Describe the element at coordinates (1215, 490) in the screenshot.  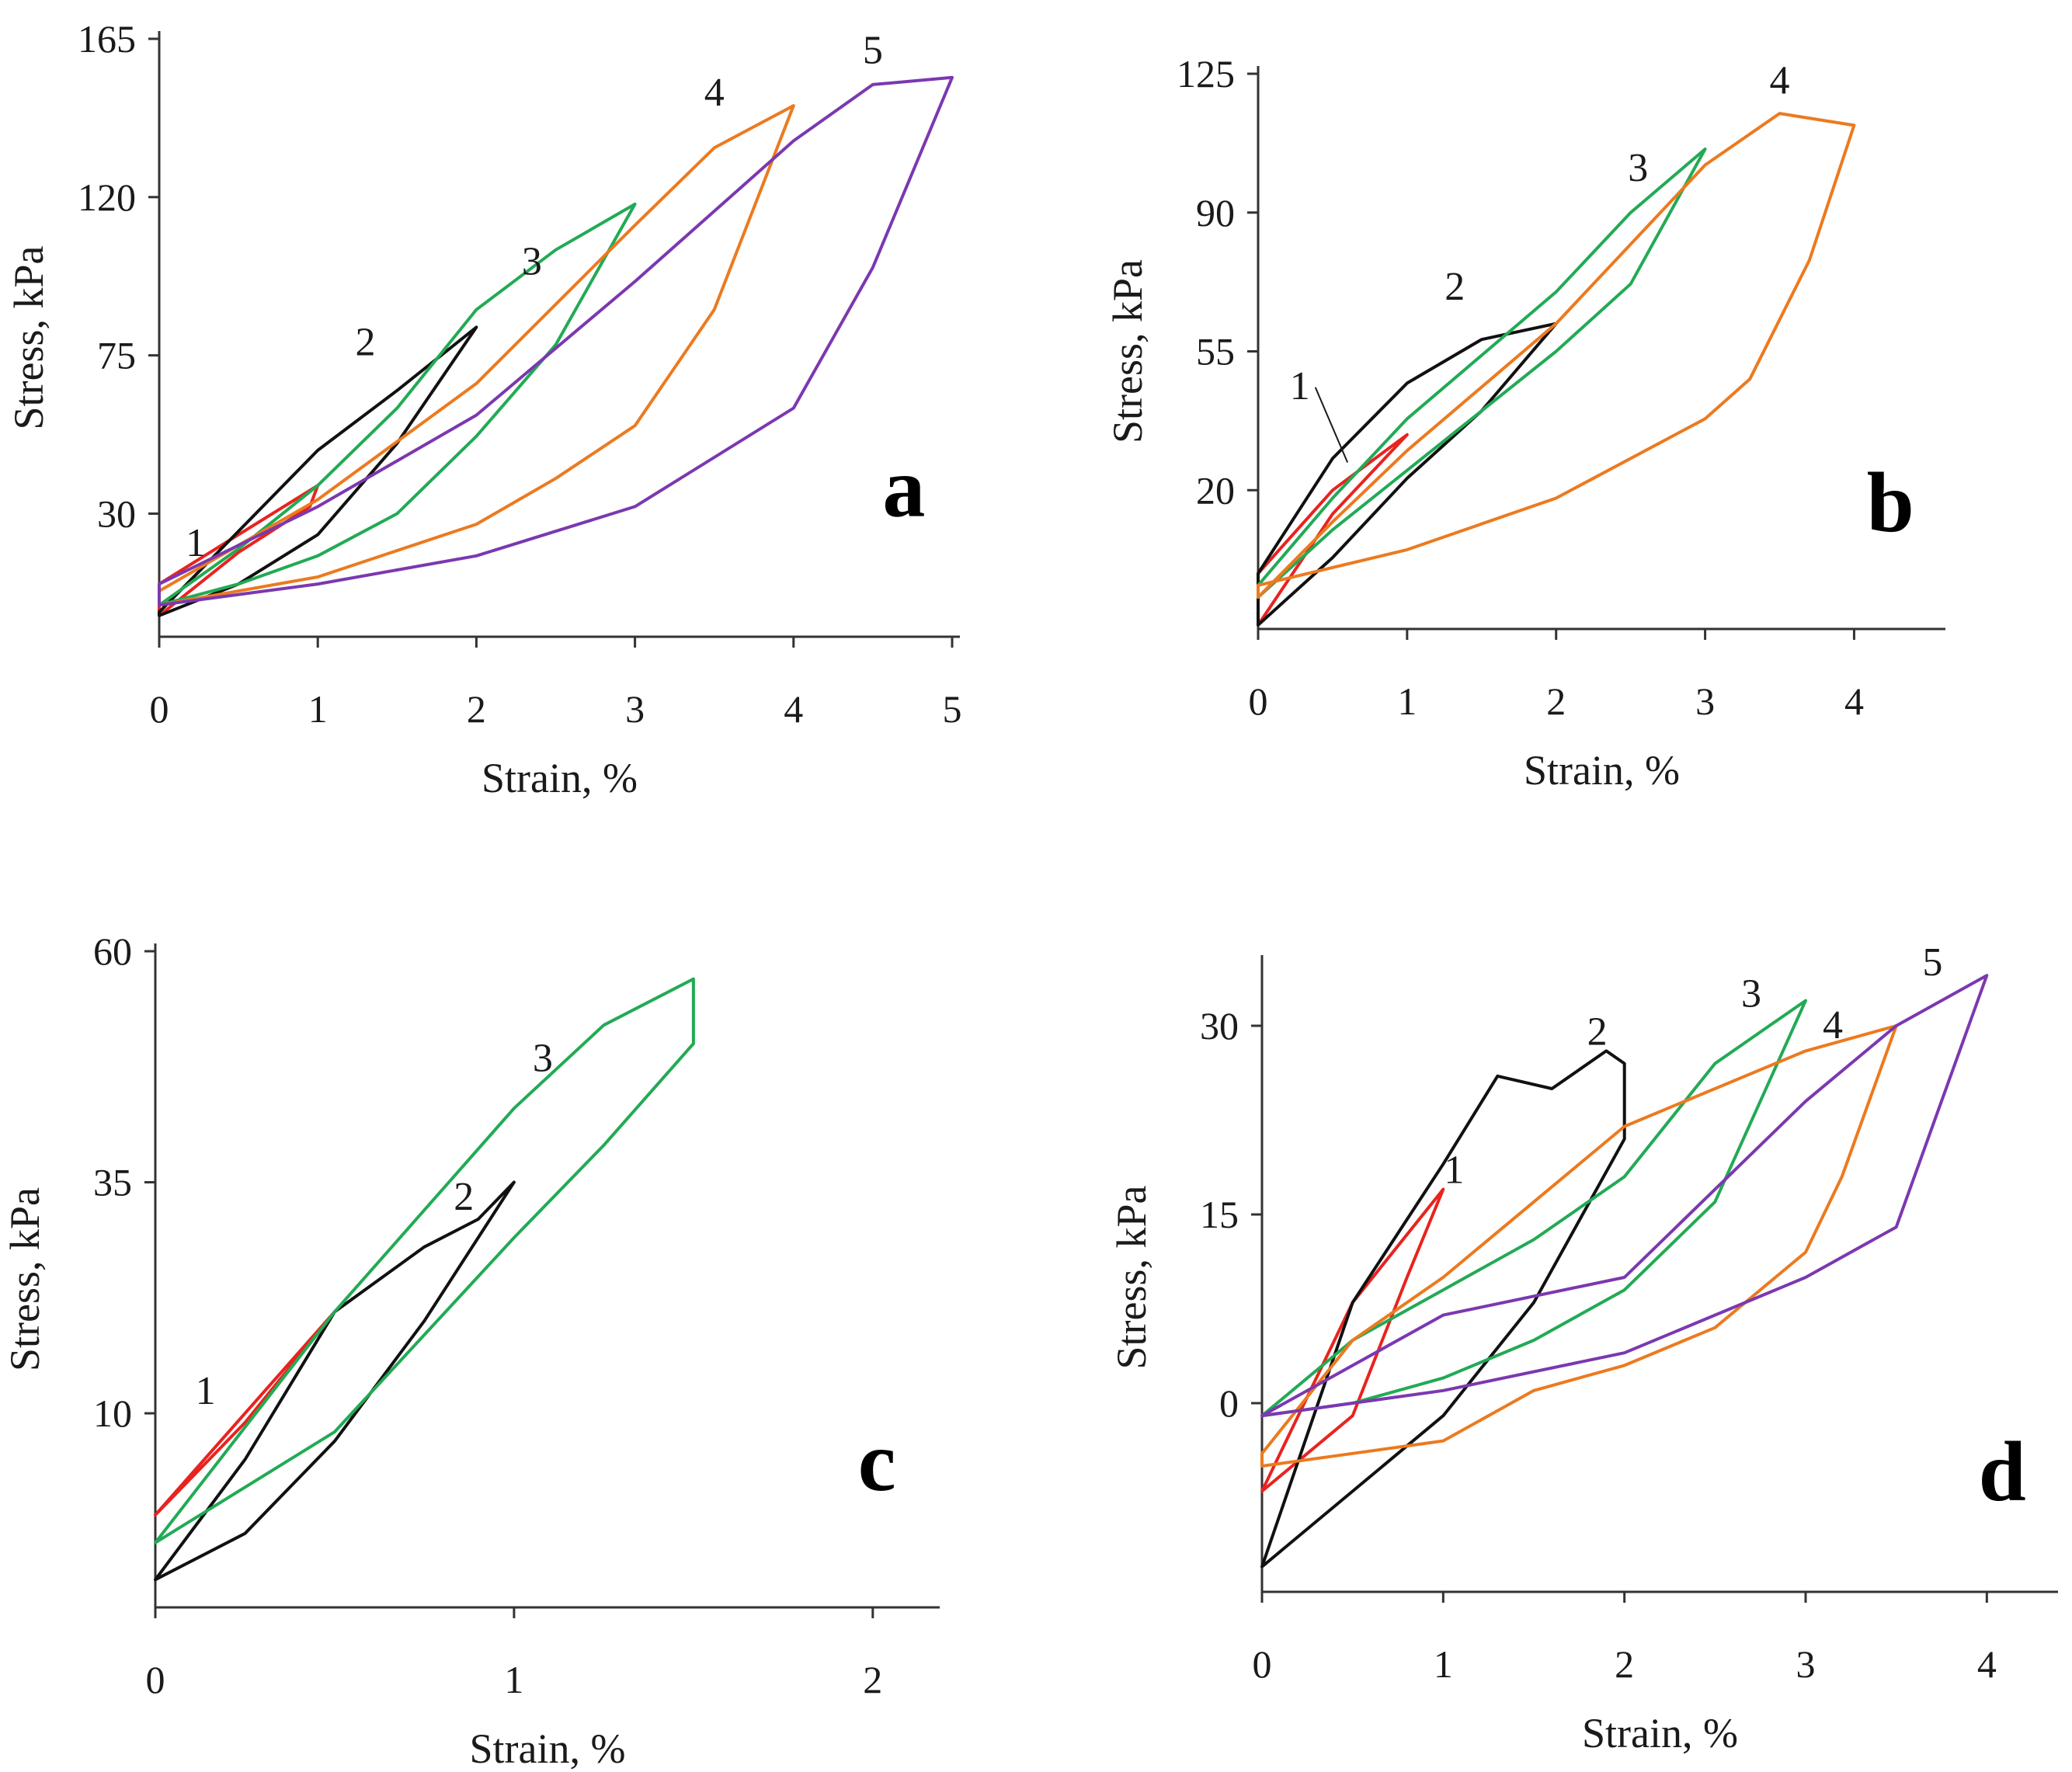
I see `y-tick-label: 20` at that location.